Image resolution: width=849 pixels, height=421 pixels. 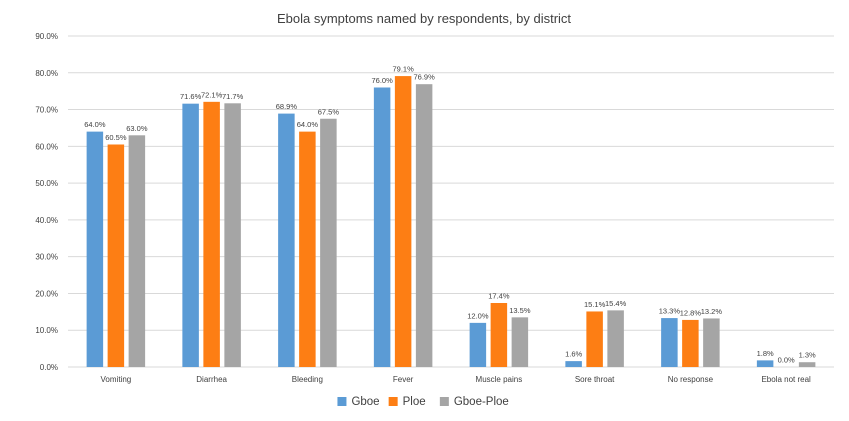 I want to click on data-label: 0.0%, so click(x=786, y=360).